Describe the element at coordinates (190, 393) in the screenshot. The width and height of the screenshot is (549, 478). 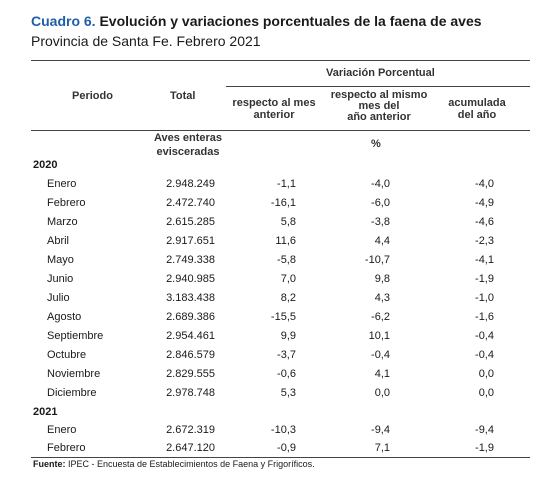
I see `total-cell: 2.978.748` at that location.